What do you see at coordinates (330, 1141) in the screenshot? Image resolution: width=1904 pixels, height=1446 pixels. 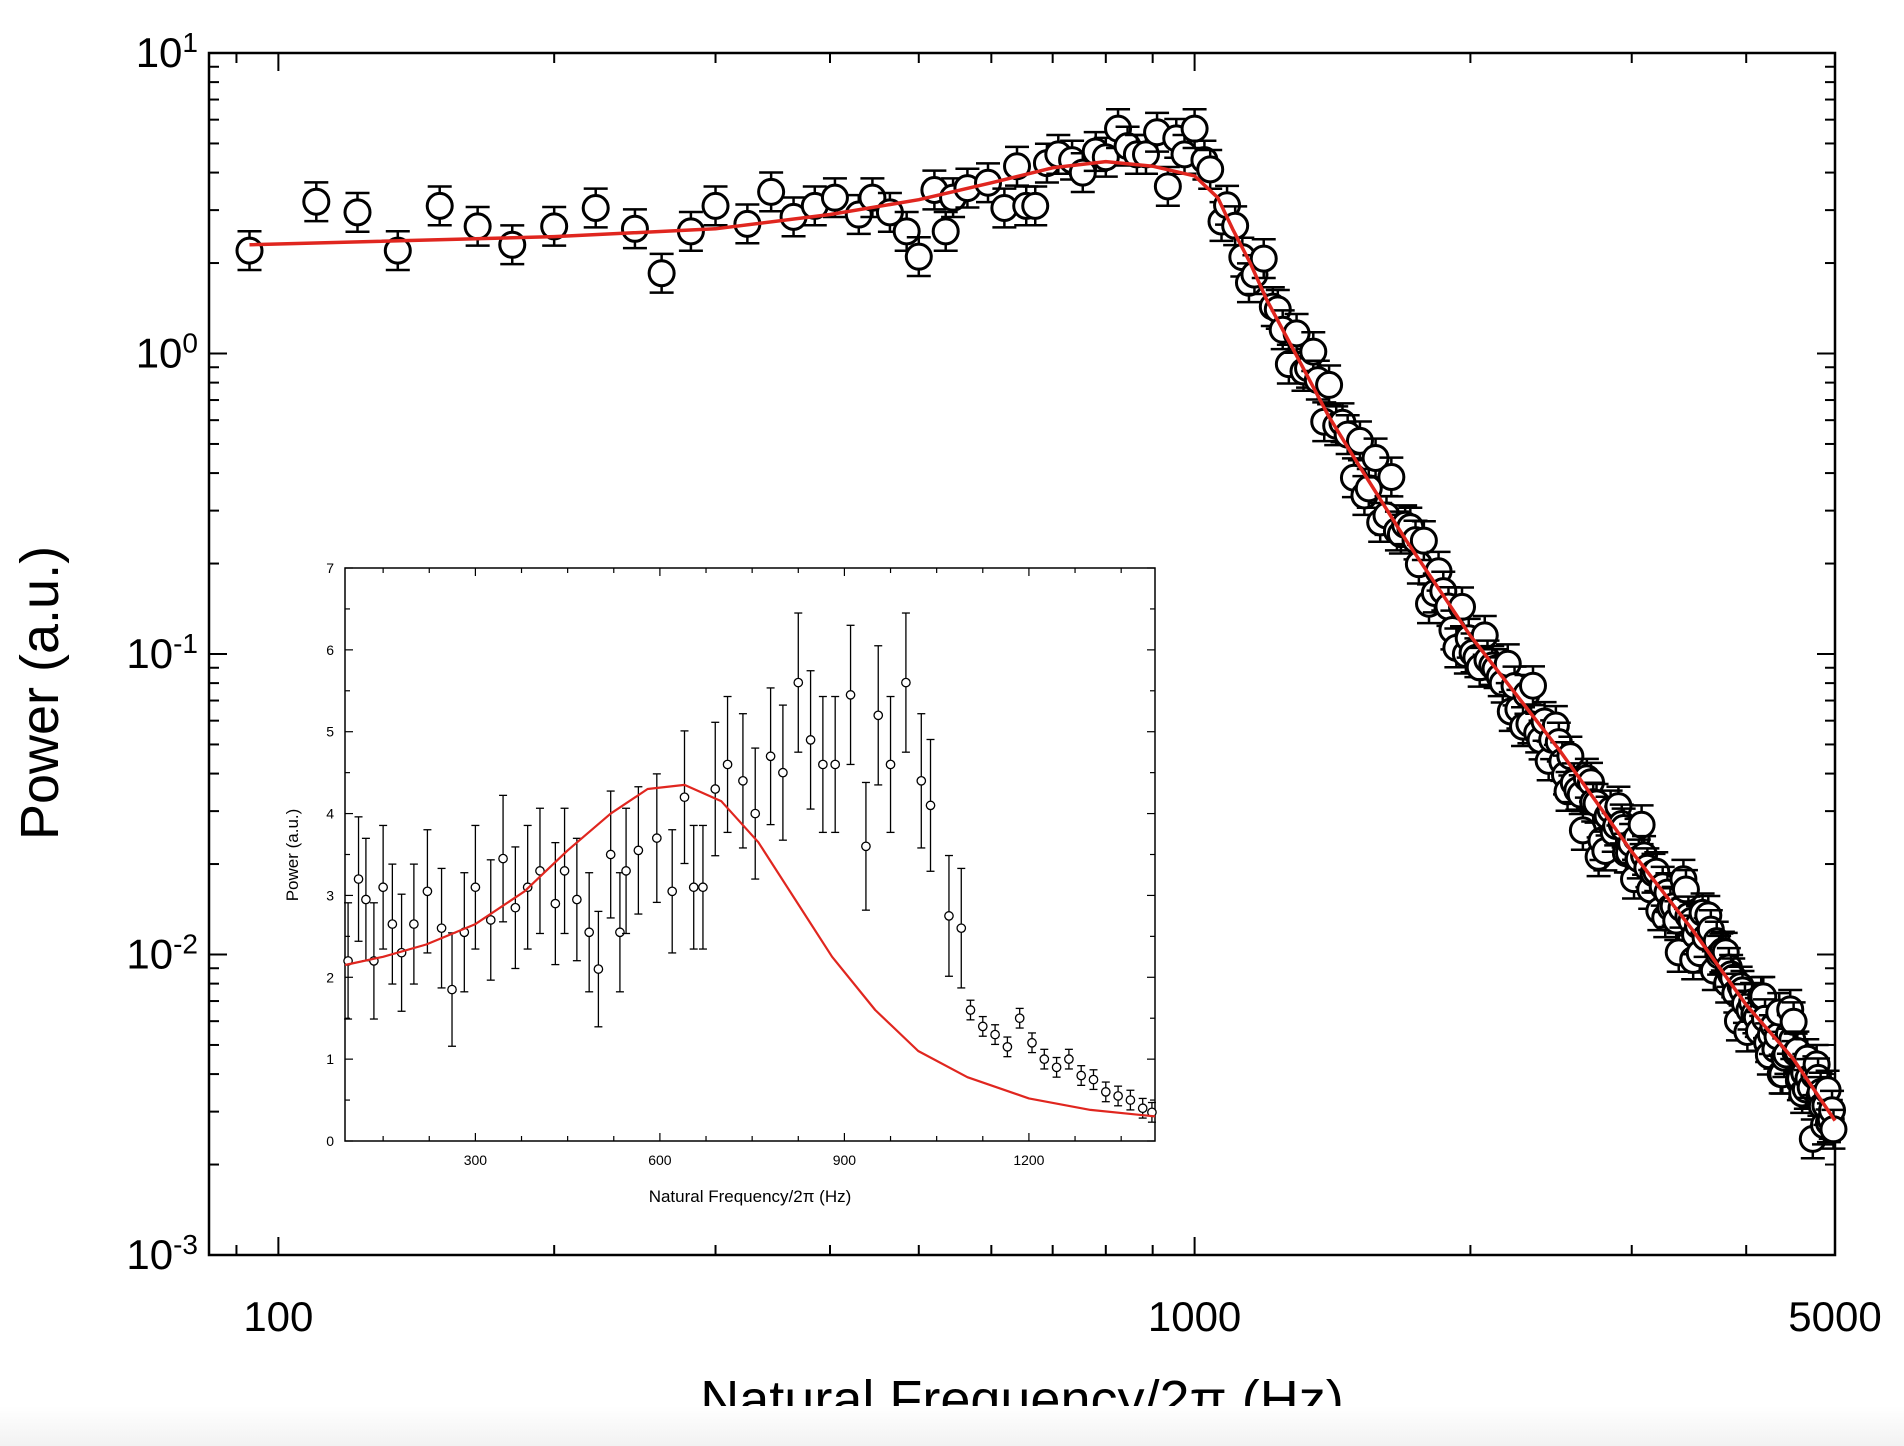 I see `inset-y-tick-label: 0` at bounding box center [330, 1141].